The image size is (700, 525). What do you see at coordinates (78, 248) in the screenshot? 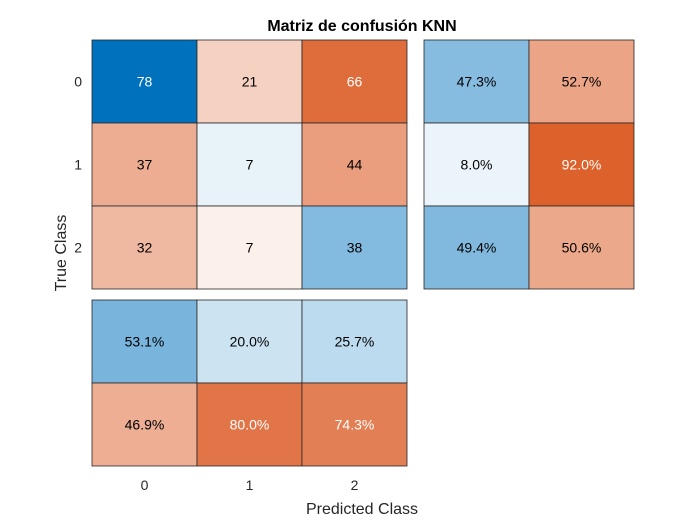
I see `y-tick-label: 2` at bounding box center [78, 248].